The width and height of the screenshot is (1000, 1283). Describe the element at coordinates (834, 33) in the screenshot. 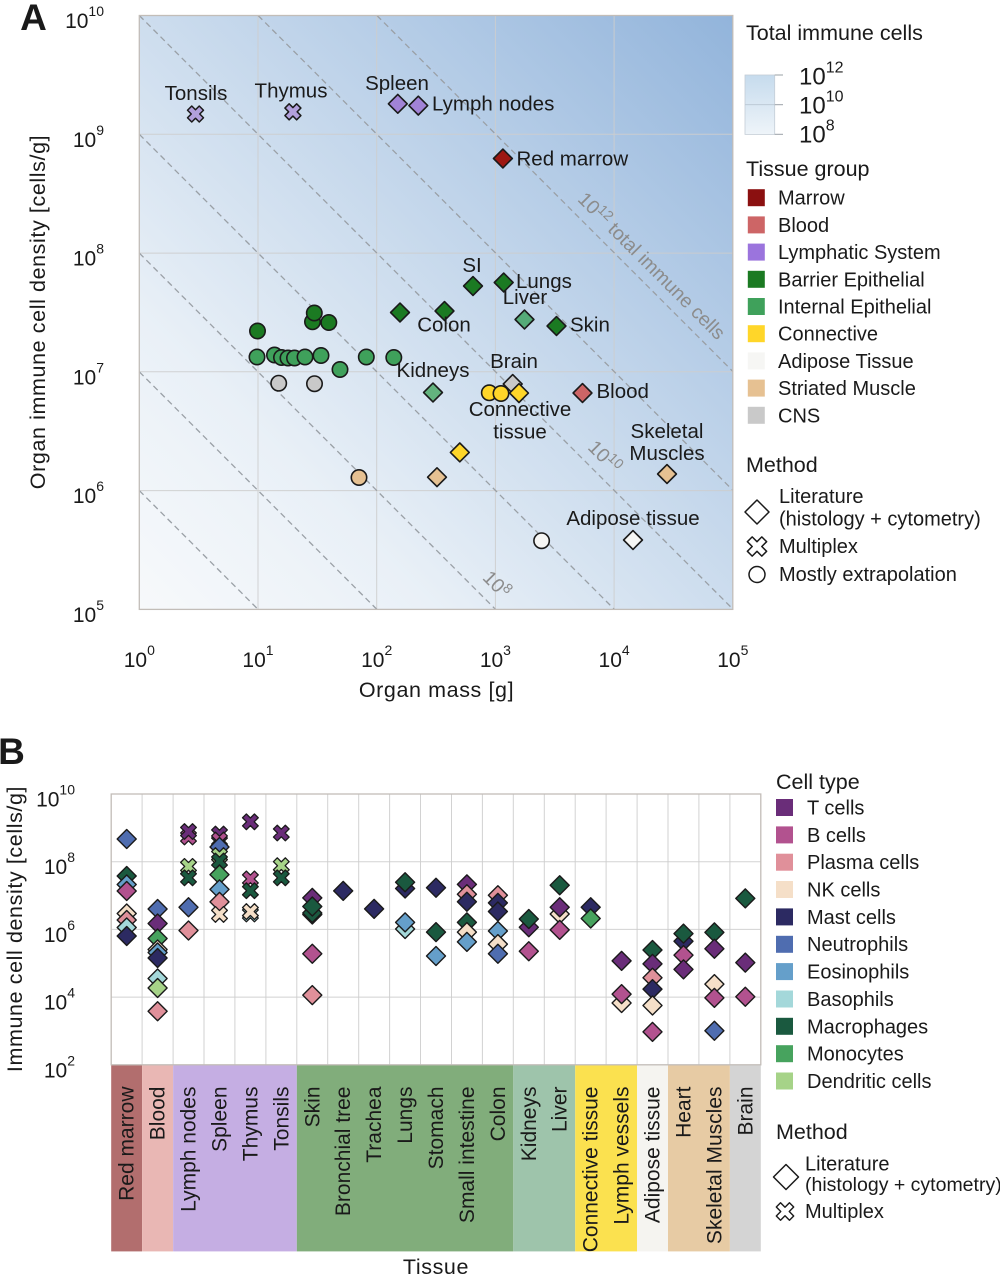

I see `svg-text: Total immune cells` at that location.